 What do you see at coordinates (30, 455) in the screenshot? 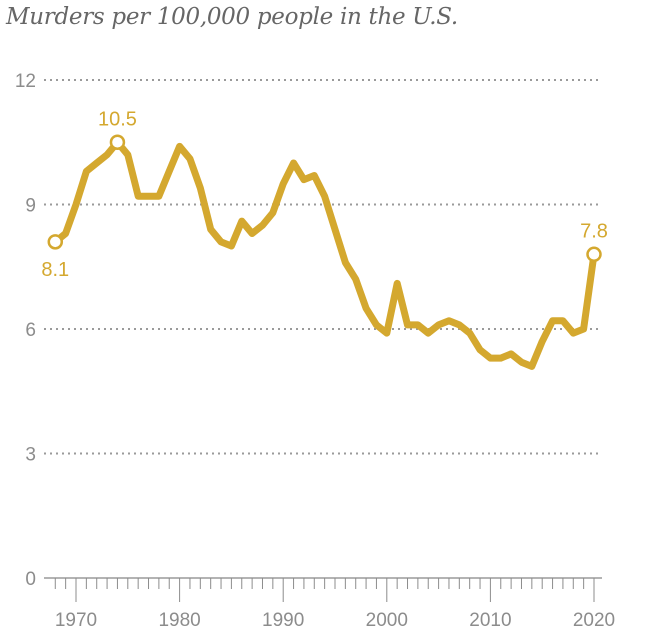
I see `y-tick-label: 3` at bounding box center [30, 455].